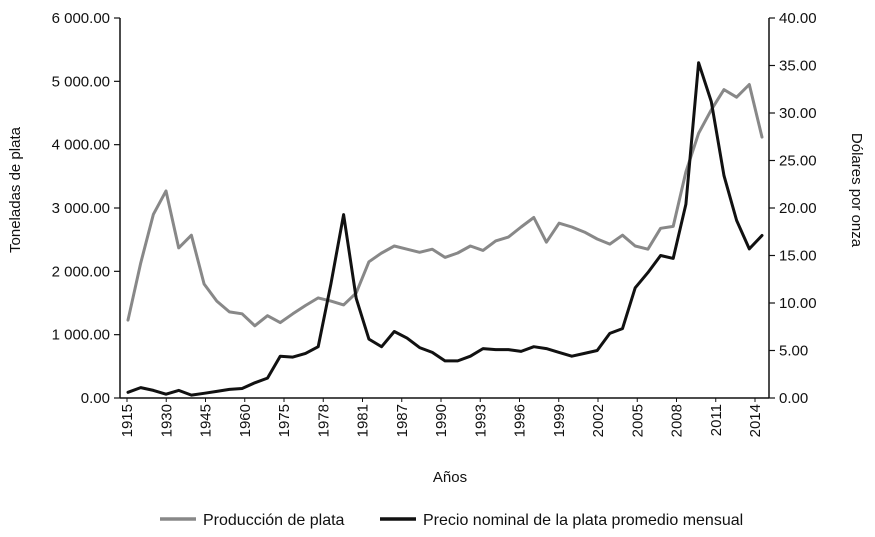 This screenshot has height=537, width=875. What do you see at coordinates (245, 420) in the screenshot?
I see `x-tick-label: 1960` at bounding box center [245, 420].